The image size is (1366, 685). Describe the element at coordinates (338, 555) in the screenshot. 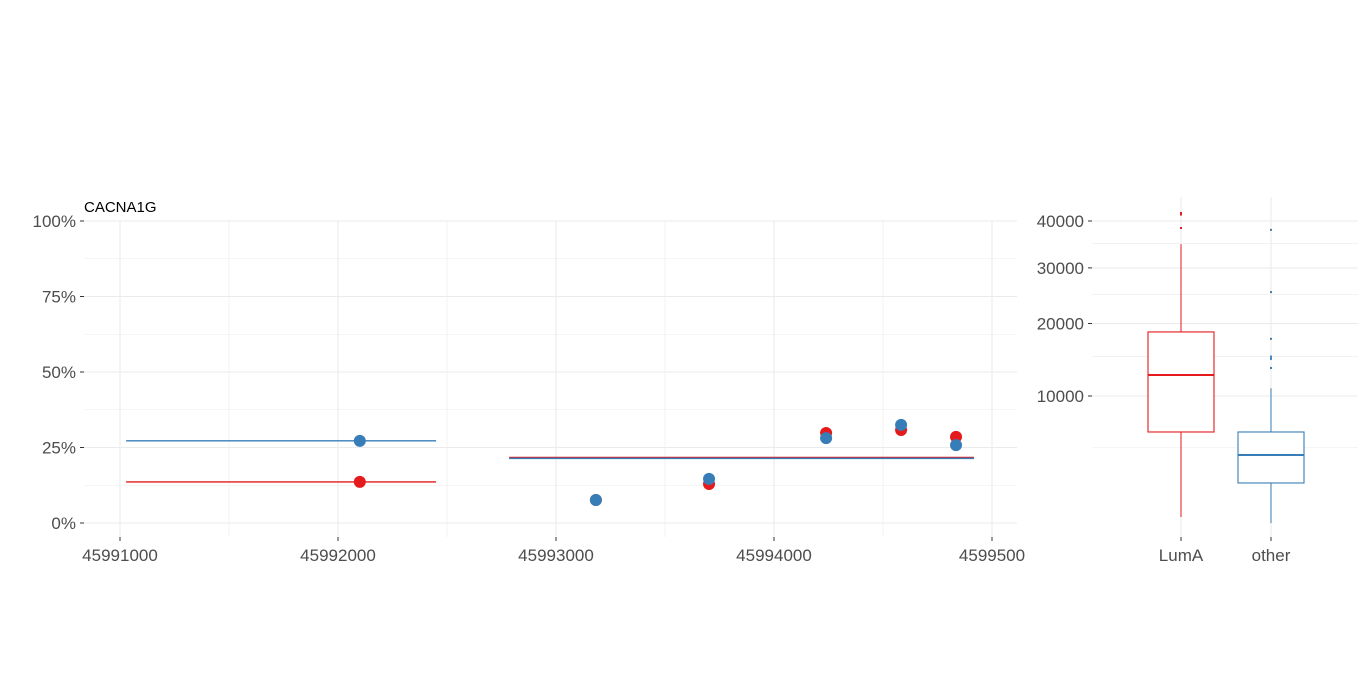

I see `x-tick-label: 45992000` at that location.